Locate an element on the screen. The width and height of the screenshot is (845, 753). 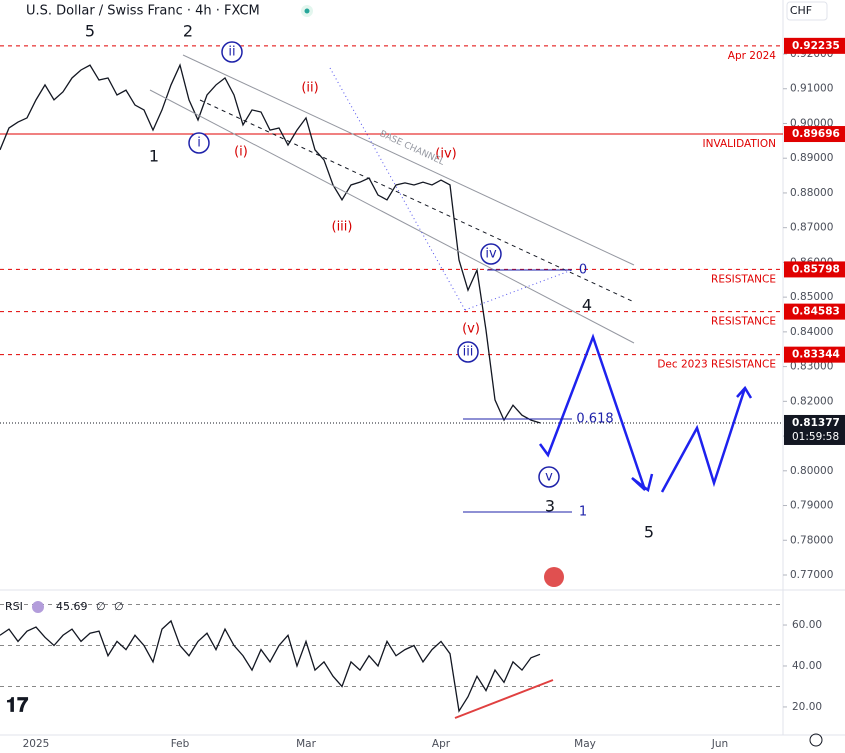
x-tick-label: Mar is located at coordinates (306, 744).